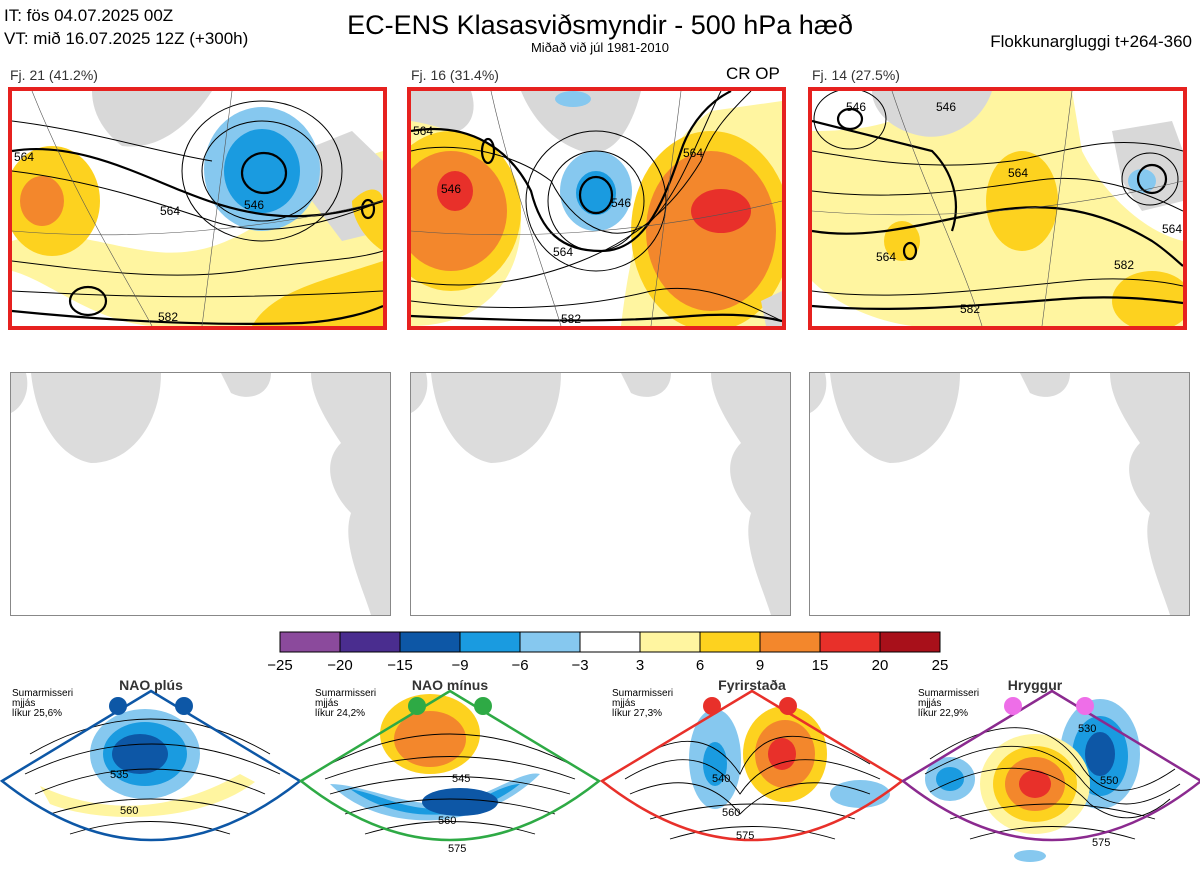 This screenshot has height=871, width=1200. I want to click on cluster-1-map: 564 564 546 582, so click(197, 208).